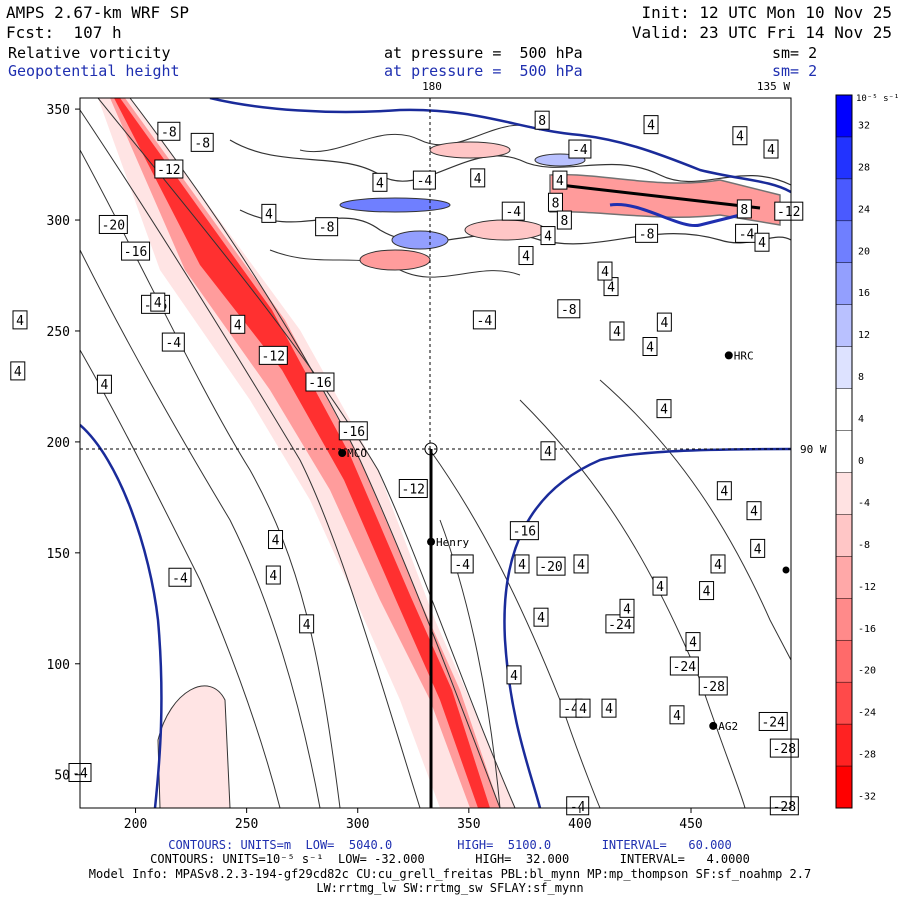 Image resolution: width=900 pixels, height=900 pixels. I want to click on colorbar-tick-label: 24, so click(864, 209).